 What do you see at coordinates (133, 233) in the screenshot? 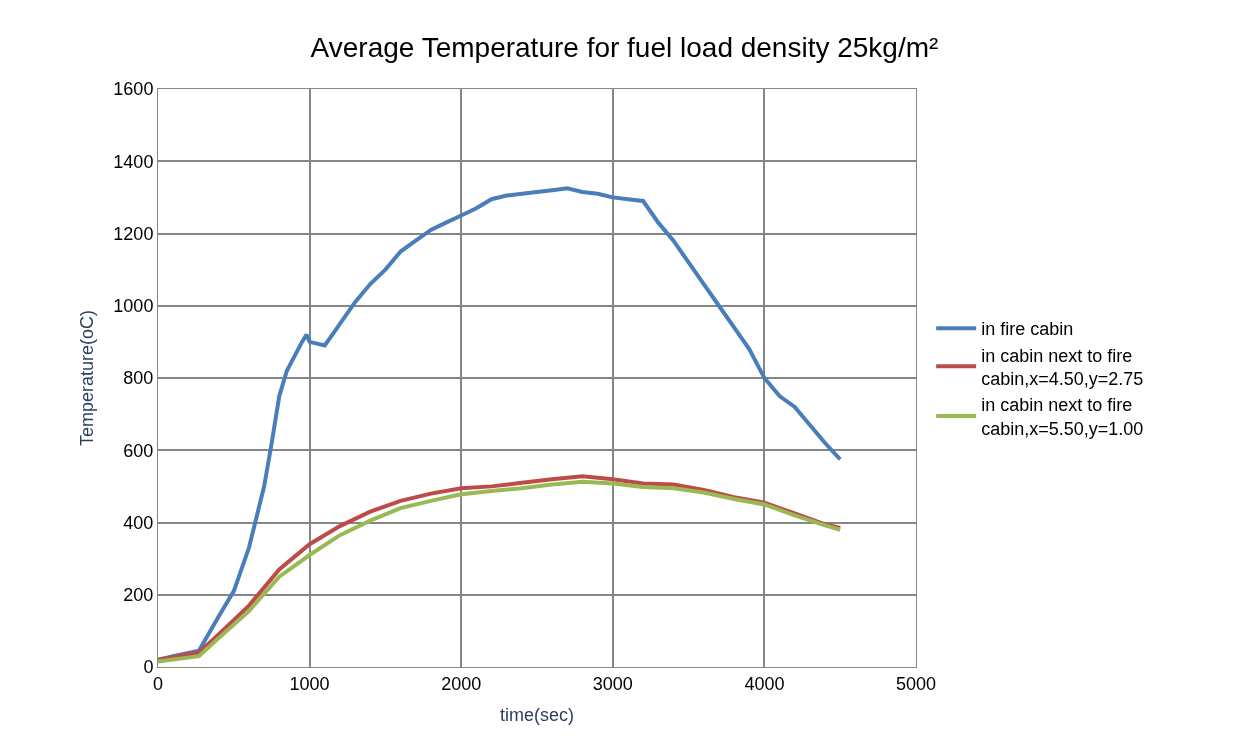
I see `y-tick-label: 1200` at bounding box center [133, 233].